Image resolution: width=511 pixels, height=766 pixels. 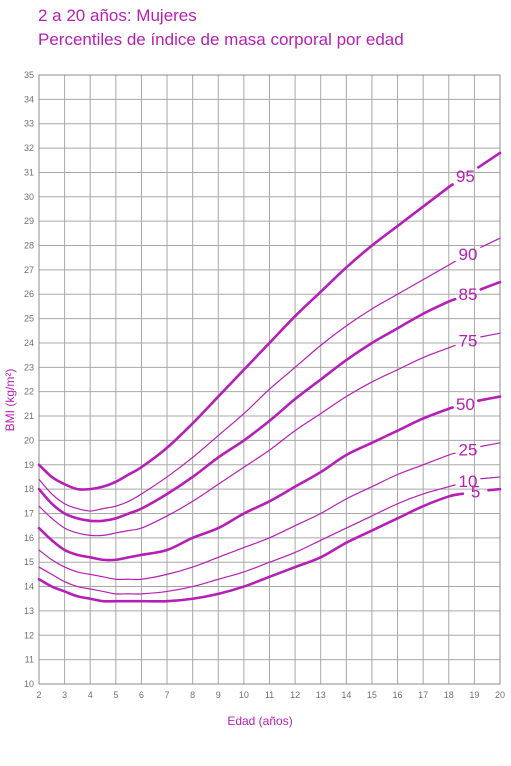 What do you see at coordinates (29, 562) in the screenshot?
I see `y-tick-label: 15` at bounding box center [29, 562].